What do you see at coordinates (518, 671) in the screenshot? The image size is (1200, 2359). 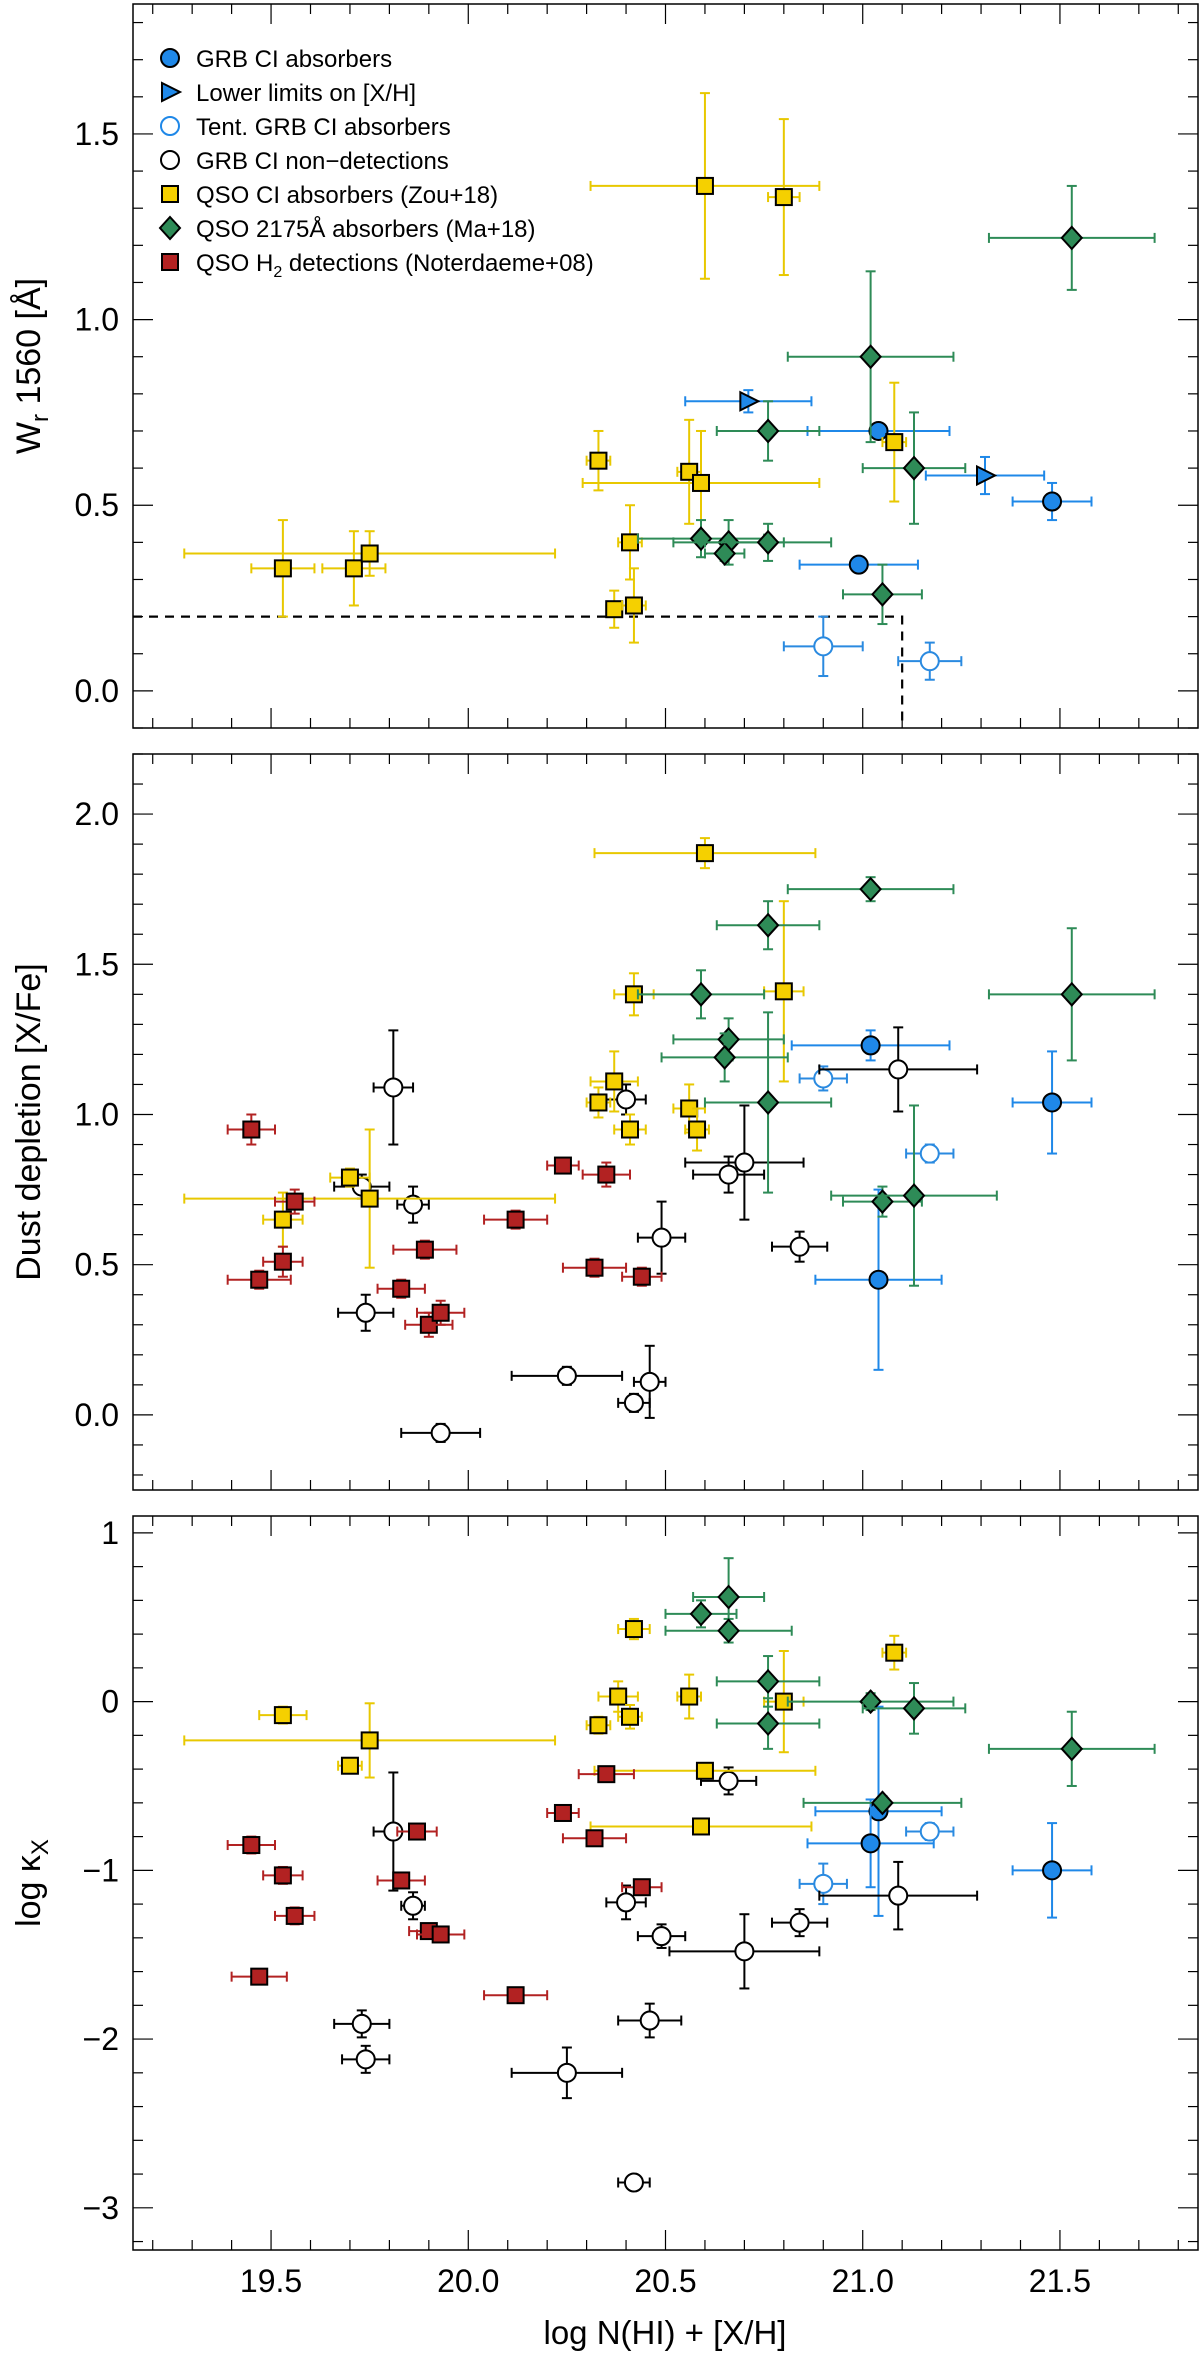 I see `detection-threshold-line` at bounding box center [518, 671].